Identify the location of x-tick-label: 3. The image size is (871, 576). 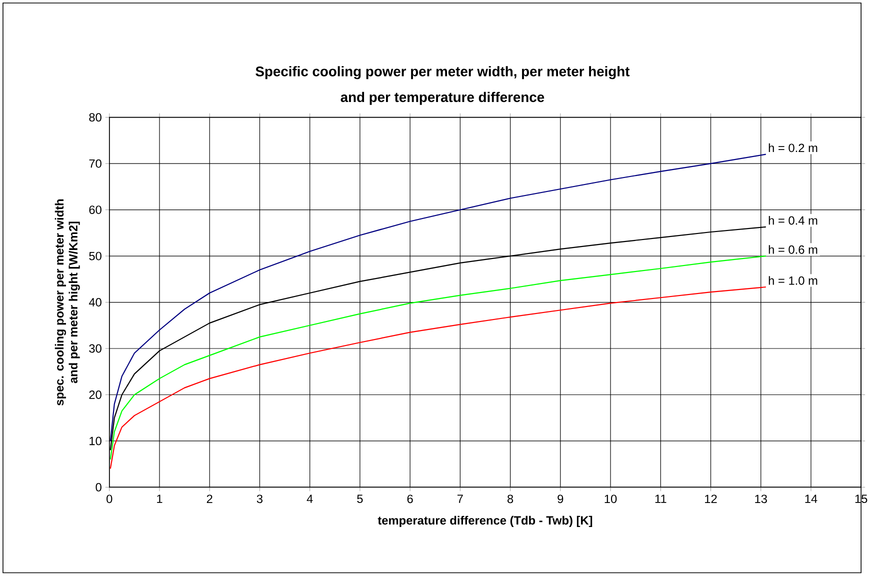
(259, 499).